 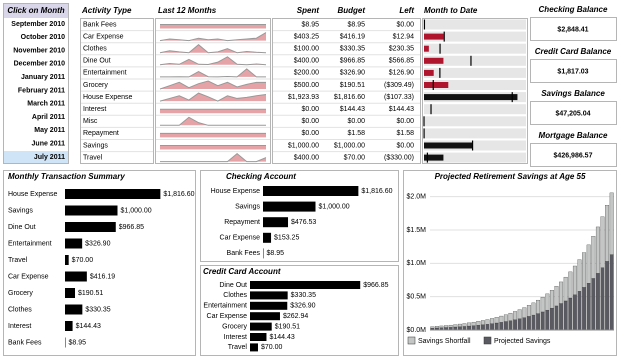 I want to click on amount-cell: $8.95, so click(x=310, y=24).